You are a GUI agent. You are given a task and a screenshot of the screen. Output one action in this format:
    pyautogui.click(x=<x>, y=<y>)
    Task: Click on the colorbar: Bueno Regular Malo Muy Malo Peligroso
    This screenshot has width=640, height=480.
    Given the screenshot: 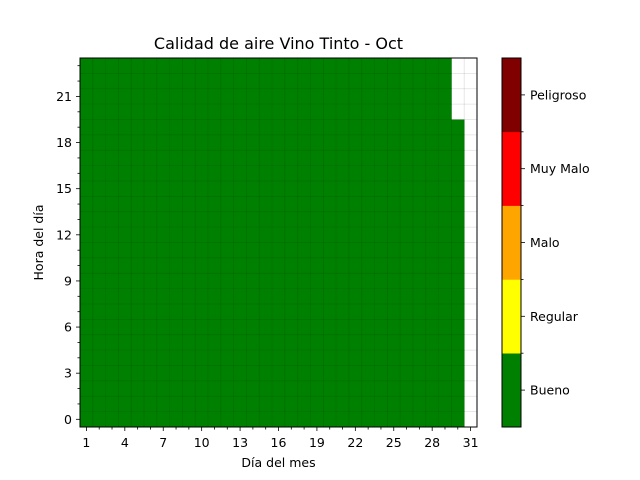 What is the action you would take?
    pyautogui.click(x=545, y=242)
    